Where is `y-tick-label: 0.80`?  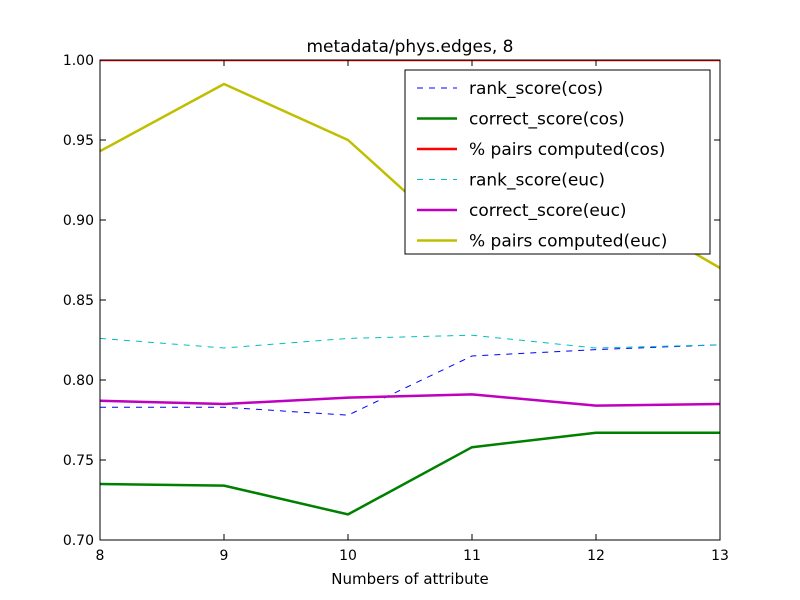 y-tick-label: 0.80 is located at coordinates (78, 381).